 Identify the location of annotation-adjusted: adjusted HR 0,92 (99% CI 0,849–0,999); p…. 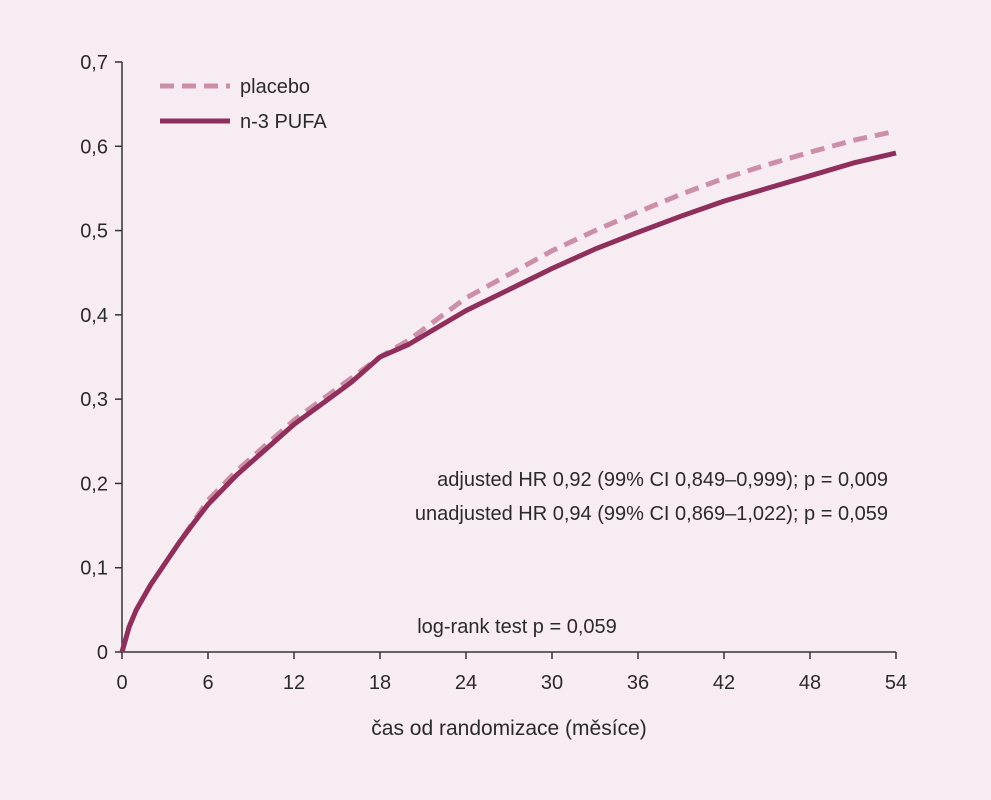
(662, 480).